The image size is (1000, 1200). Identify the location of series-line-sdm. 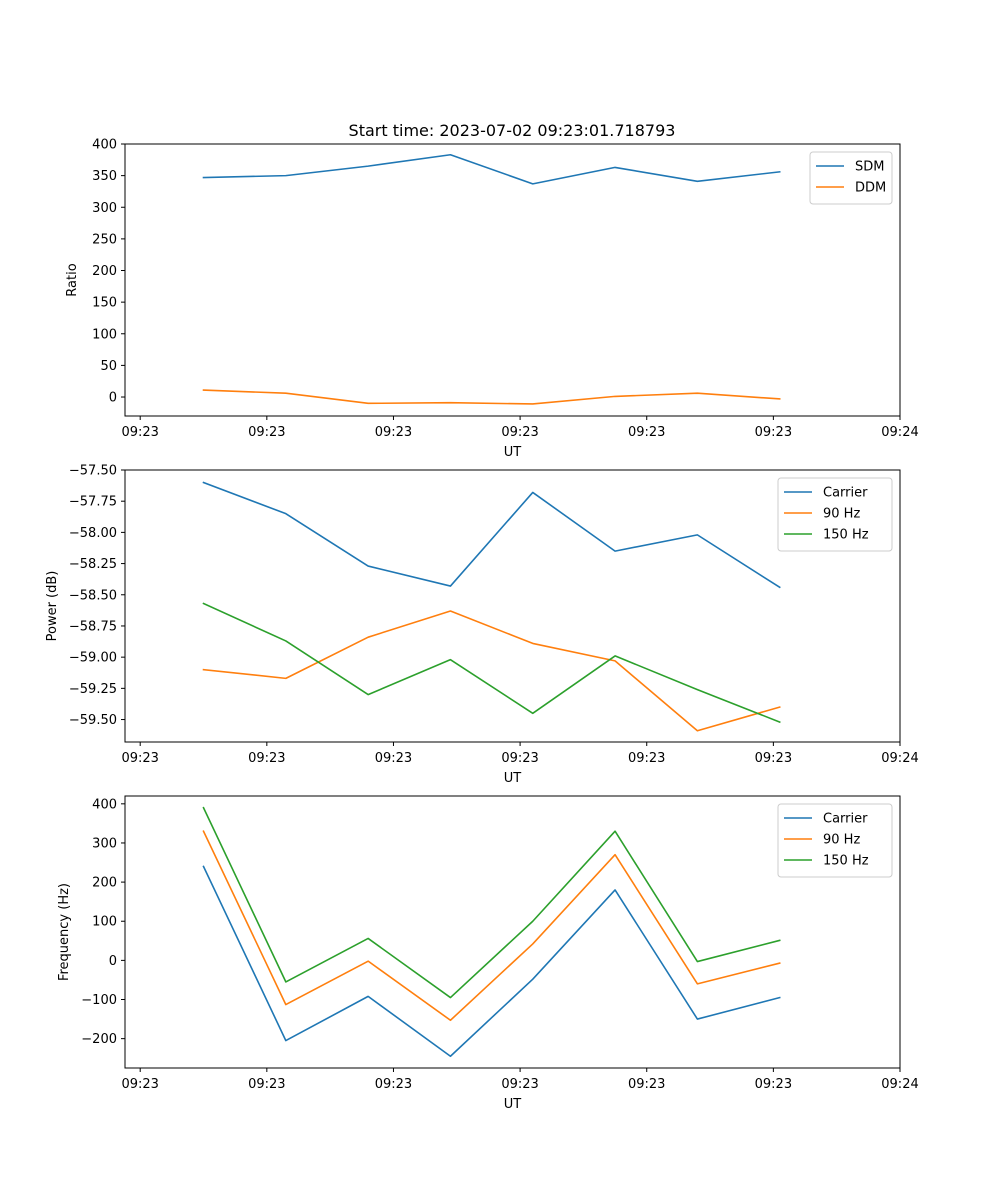
(491, 169).